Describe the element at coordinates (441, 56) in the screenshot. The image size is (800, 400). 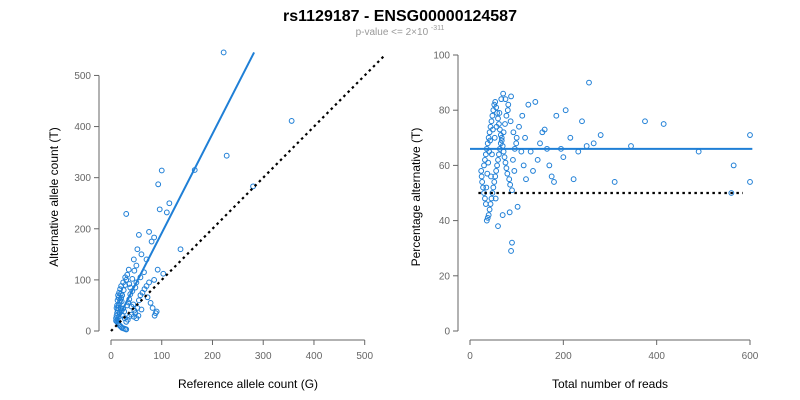
I see `right-y-tick-label: 100` at that location.